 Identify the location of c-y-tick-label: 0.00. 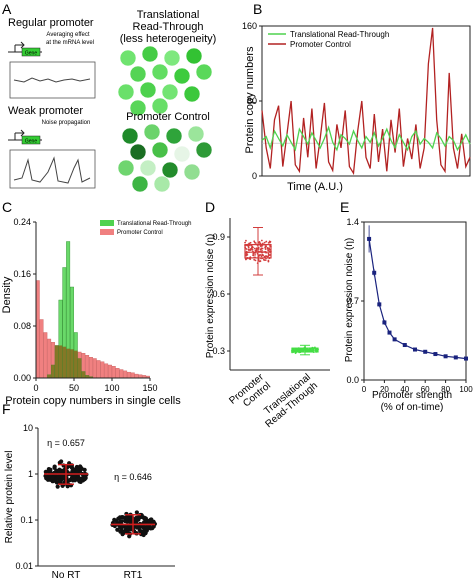
(22, 378).